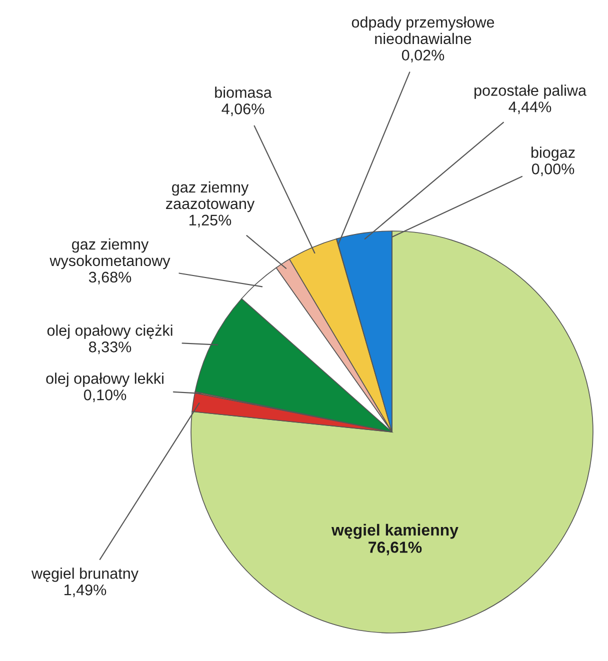 This screenshot has height=661, width=608. What do you see at coordinates (110, 278) in the screenshot?
I see `data-label: 3,68%` at bounding box center [110, 278].